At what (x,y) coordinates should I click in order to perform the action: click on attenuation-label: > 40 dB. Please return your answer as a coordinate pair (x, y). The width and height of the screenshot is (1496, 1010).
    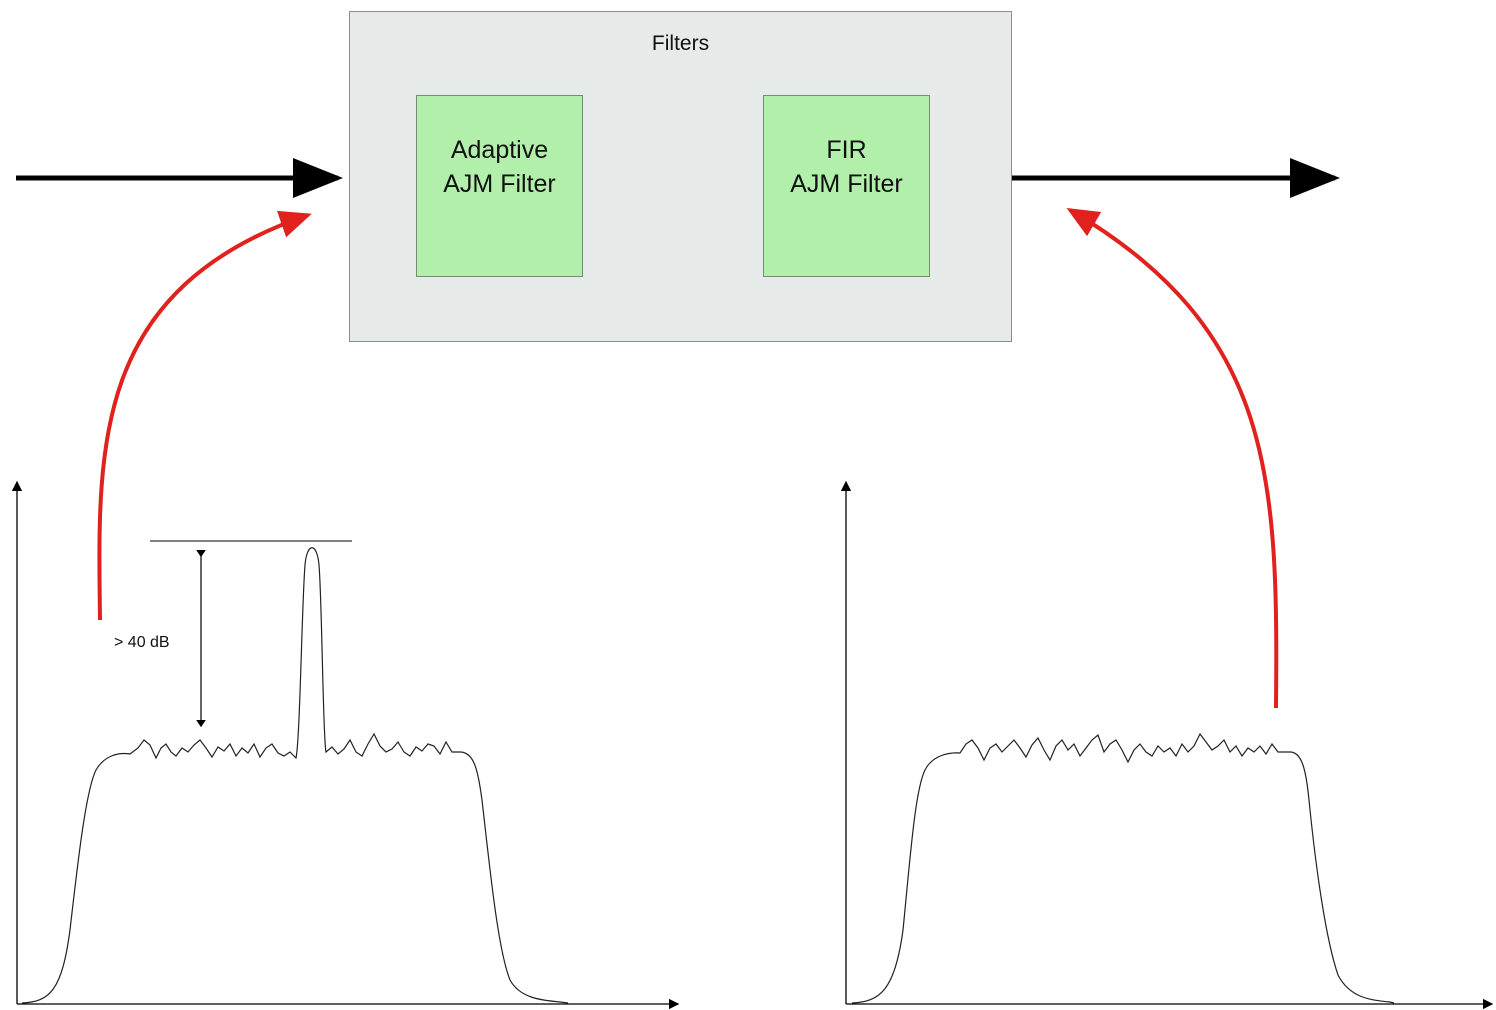
    Looking at the image, I should click on (142, 642).